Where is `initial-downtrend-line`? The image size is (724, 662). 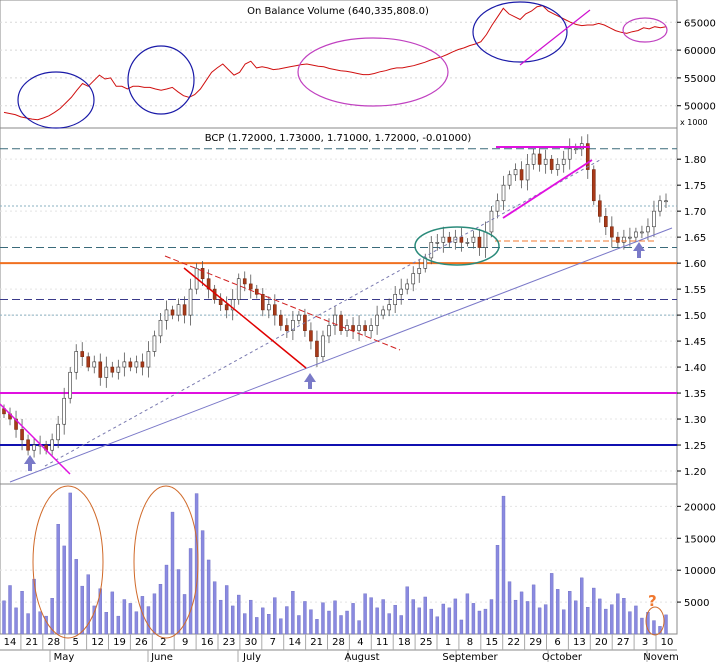 initial-downtrend-line is located at coordinates (35, 439).